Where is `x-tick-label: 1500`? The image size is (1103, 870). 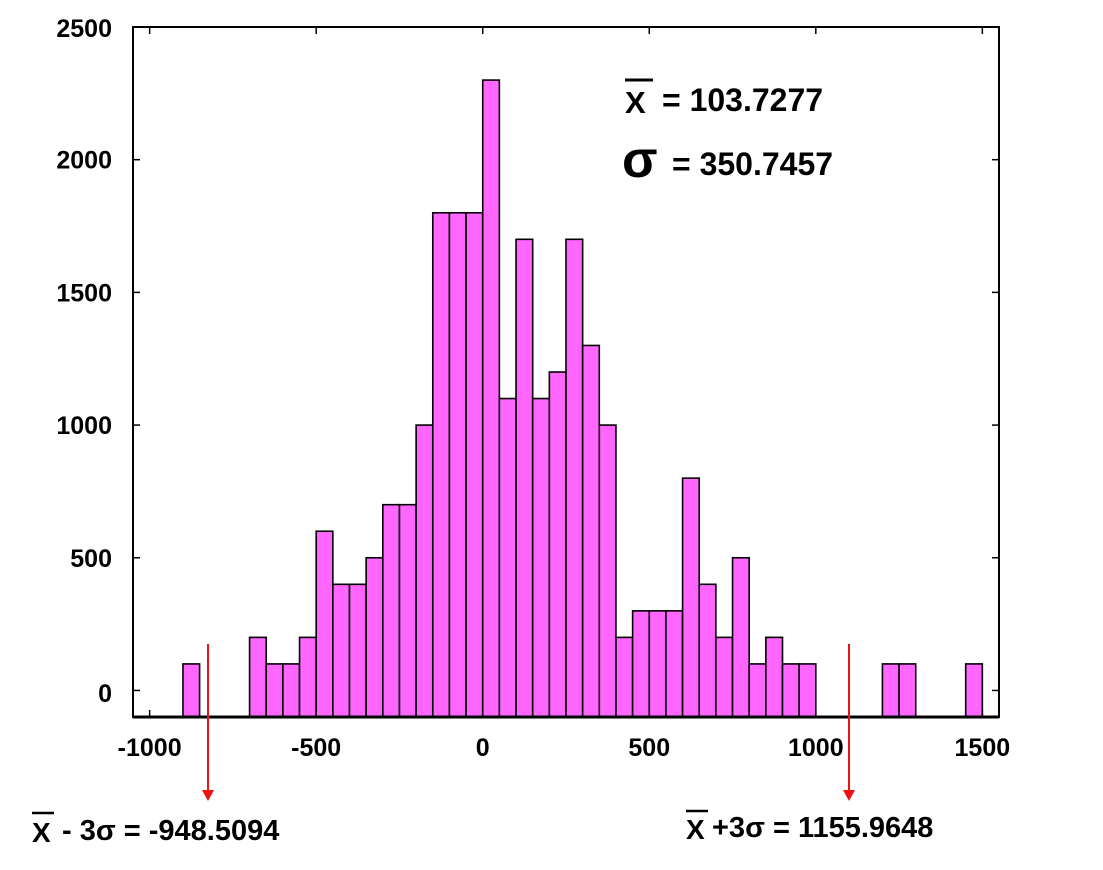 x-tick-label: 1500 is located at coordinates (983, 748).